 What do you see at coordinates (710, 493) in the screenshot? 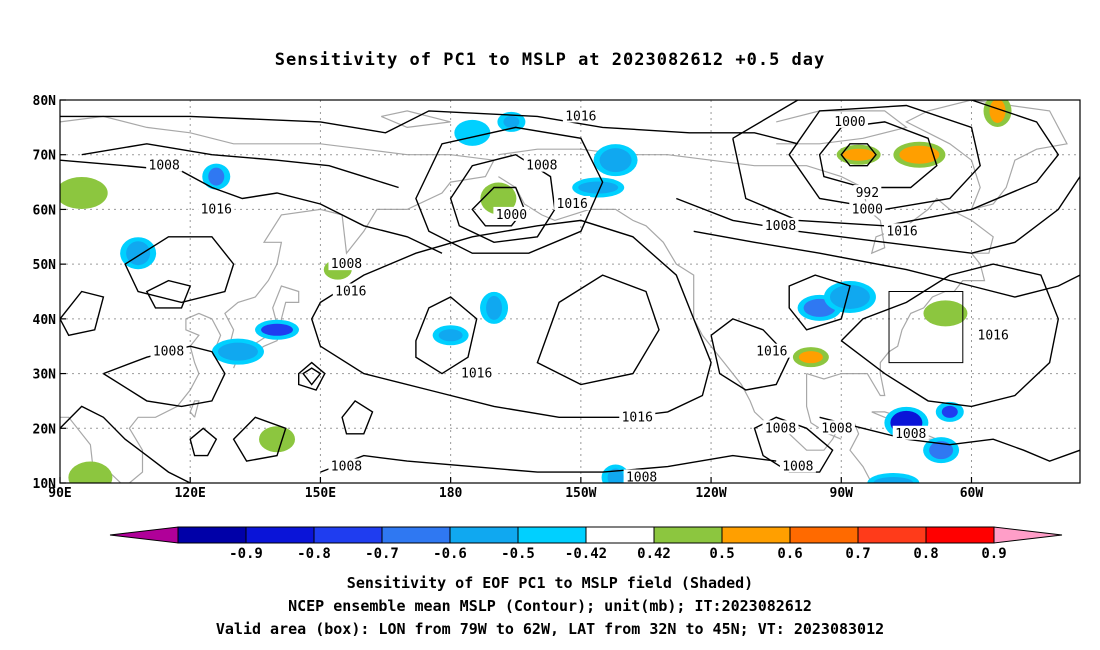
I see `lon-tick-label: 120W` at bounding box center [710, 493].